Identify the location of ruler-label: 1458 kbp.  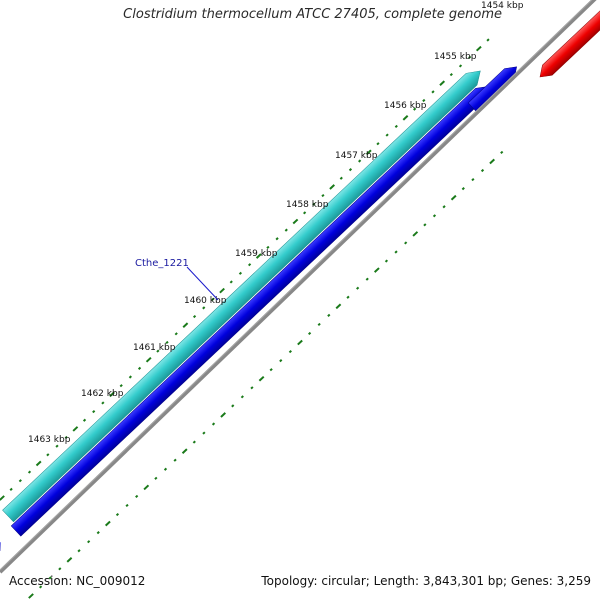
(307, 205).